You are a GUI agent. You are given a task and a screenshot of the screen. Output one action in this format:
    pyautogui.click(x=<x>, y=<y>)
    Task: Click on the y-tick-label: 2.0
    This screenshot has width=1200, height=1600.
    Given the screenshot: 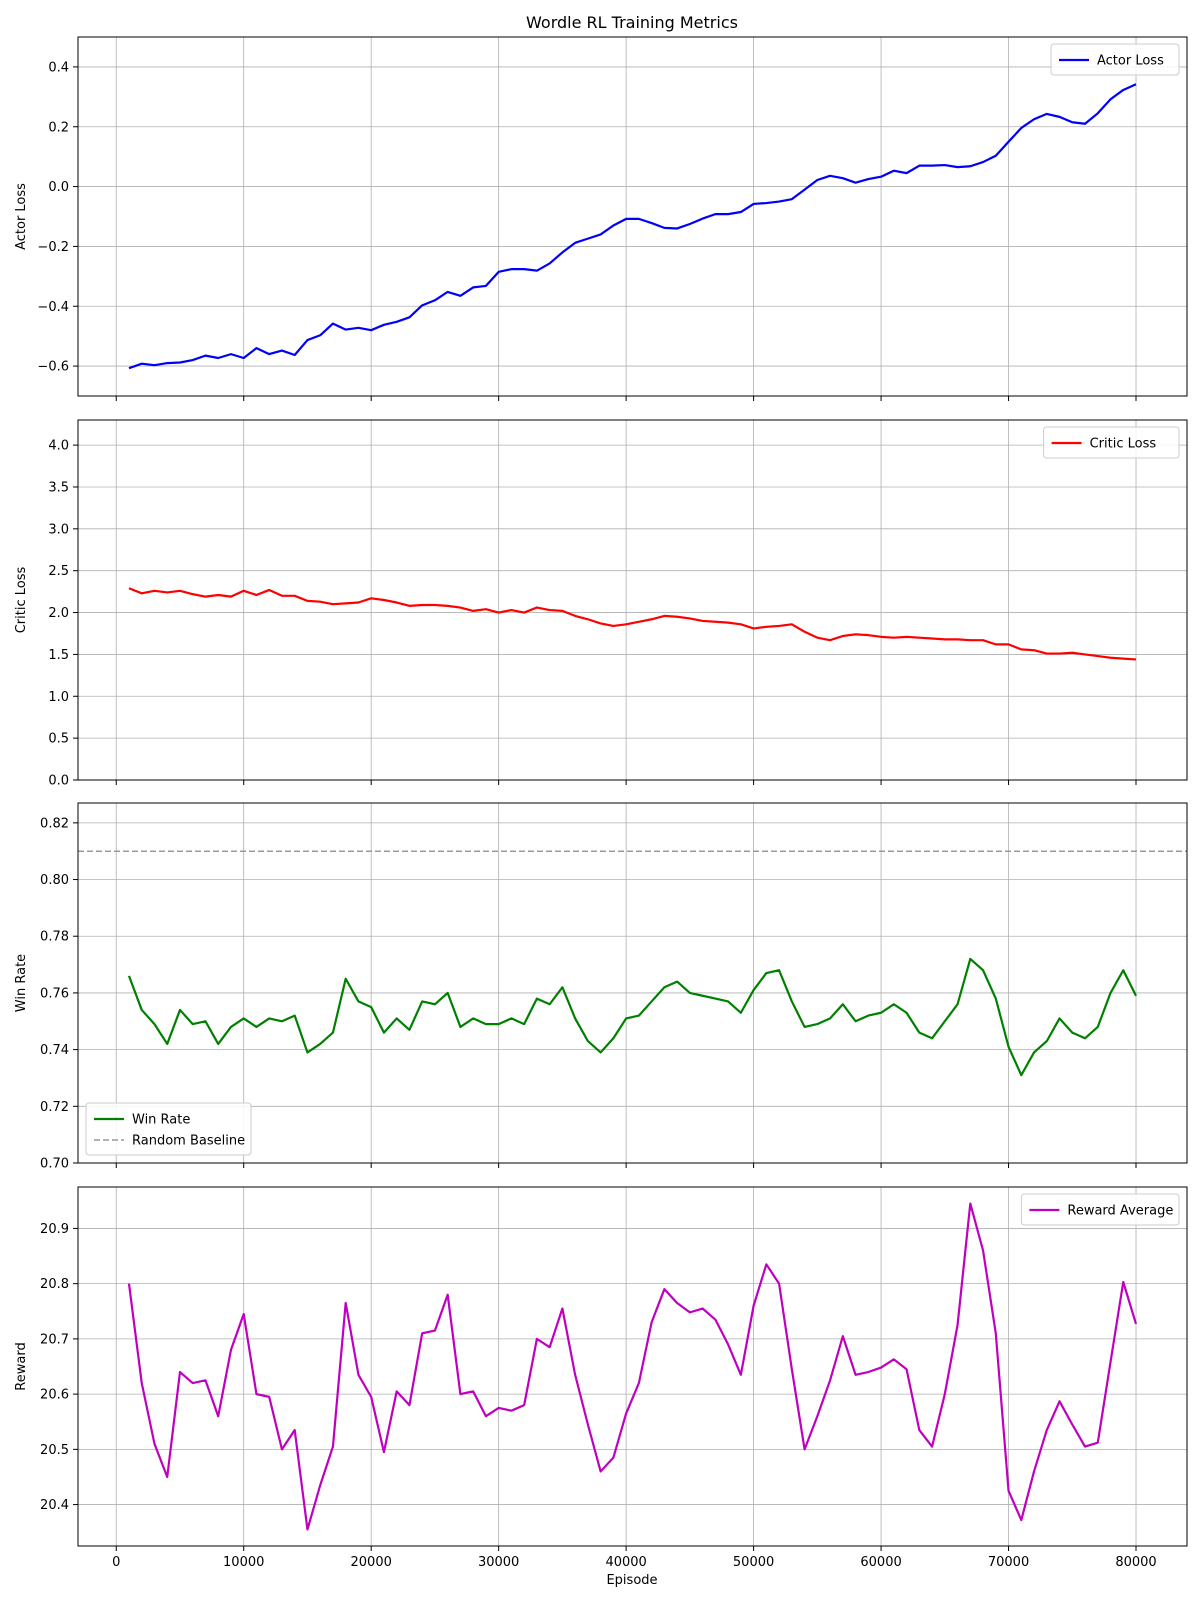 What is the action you would take?
    pyautogui.click(x=58, y=613)
    